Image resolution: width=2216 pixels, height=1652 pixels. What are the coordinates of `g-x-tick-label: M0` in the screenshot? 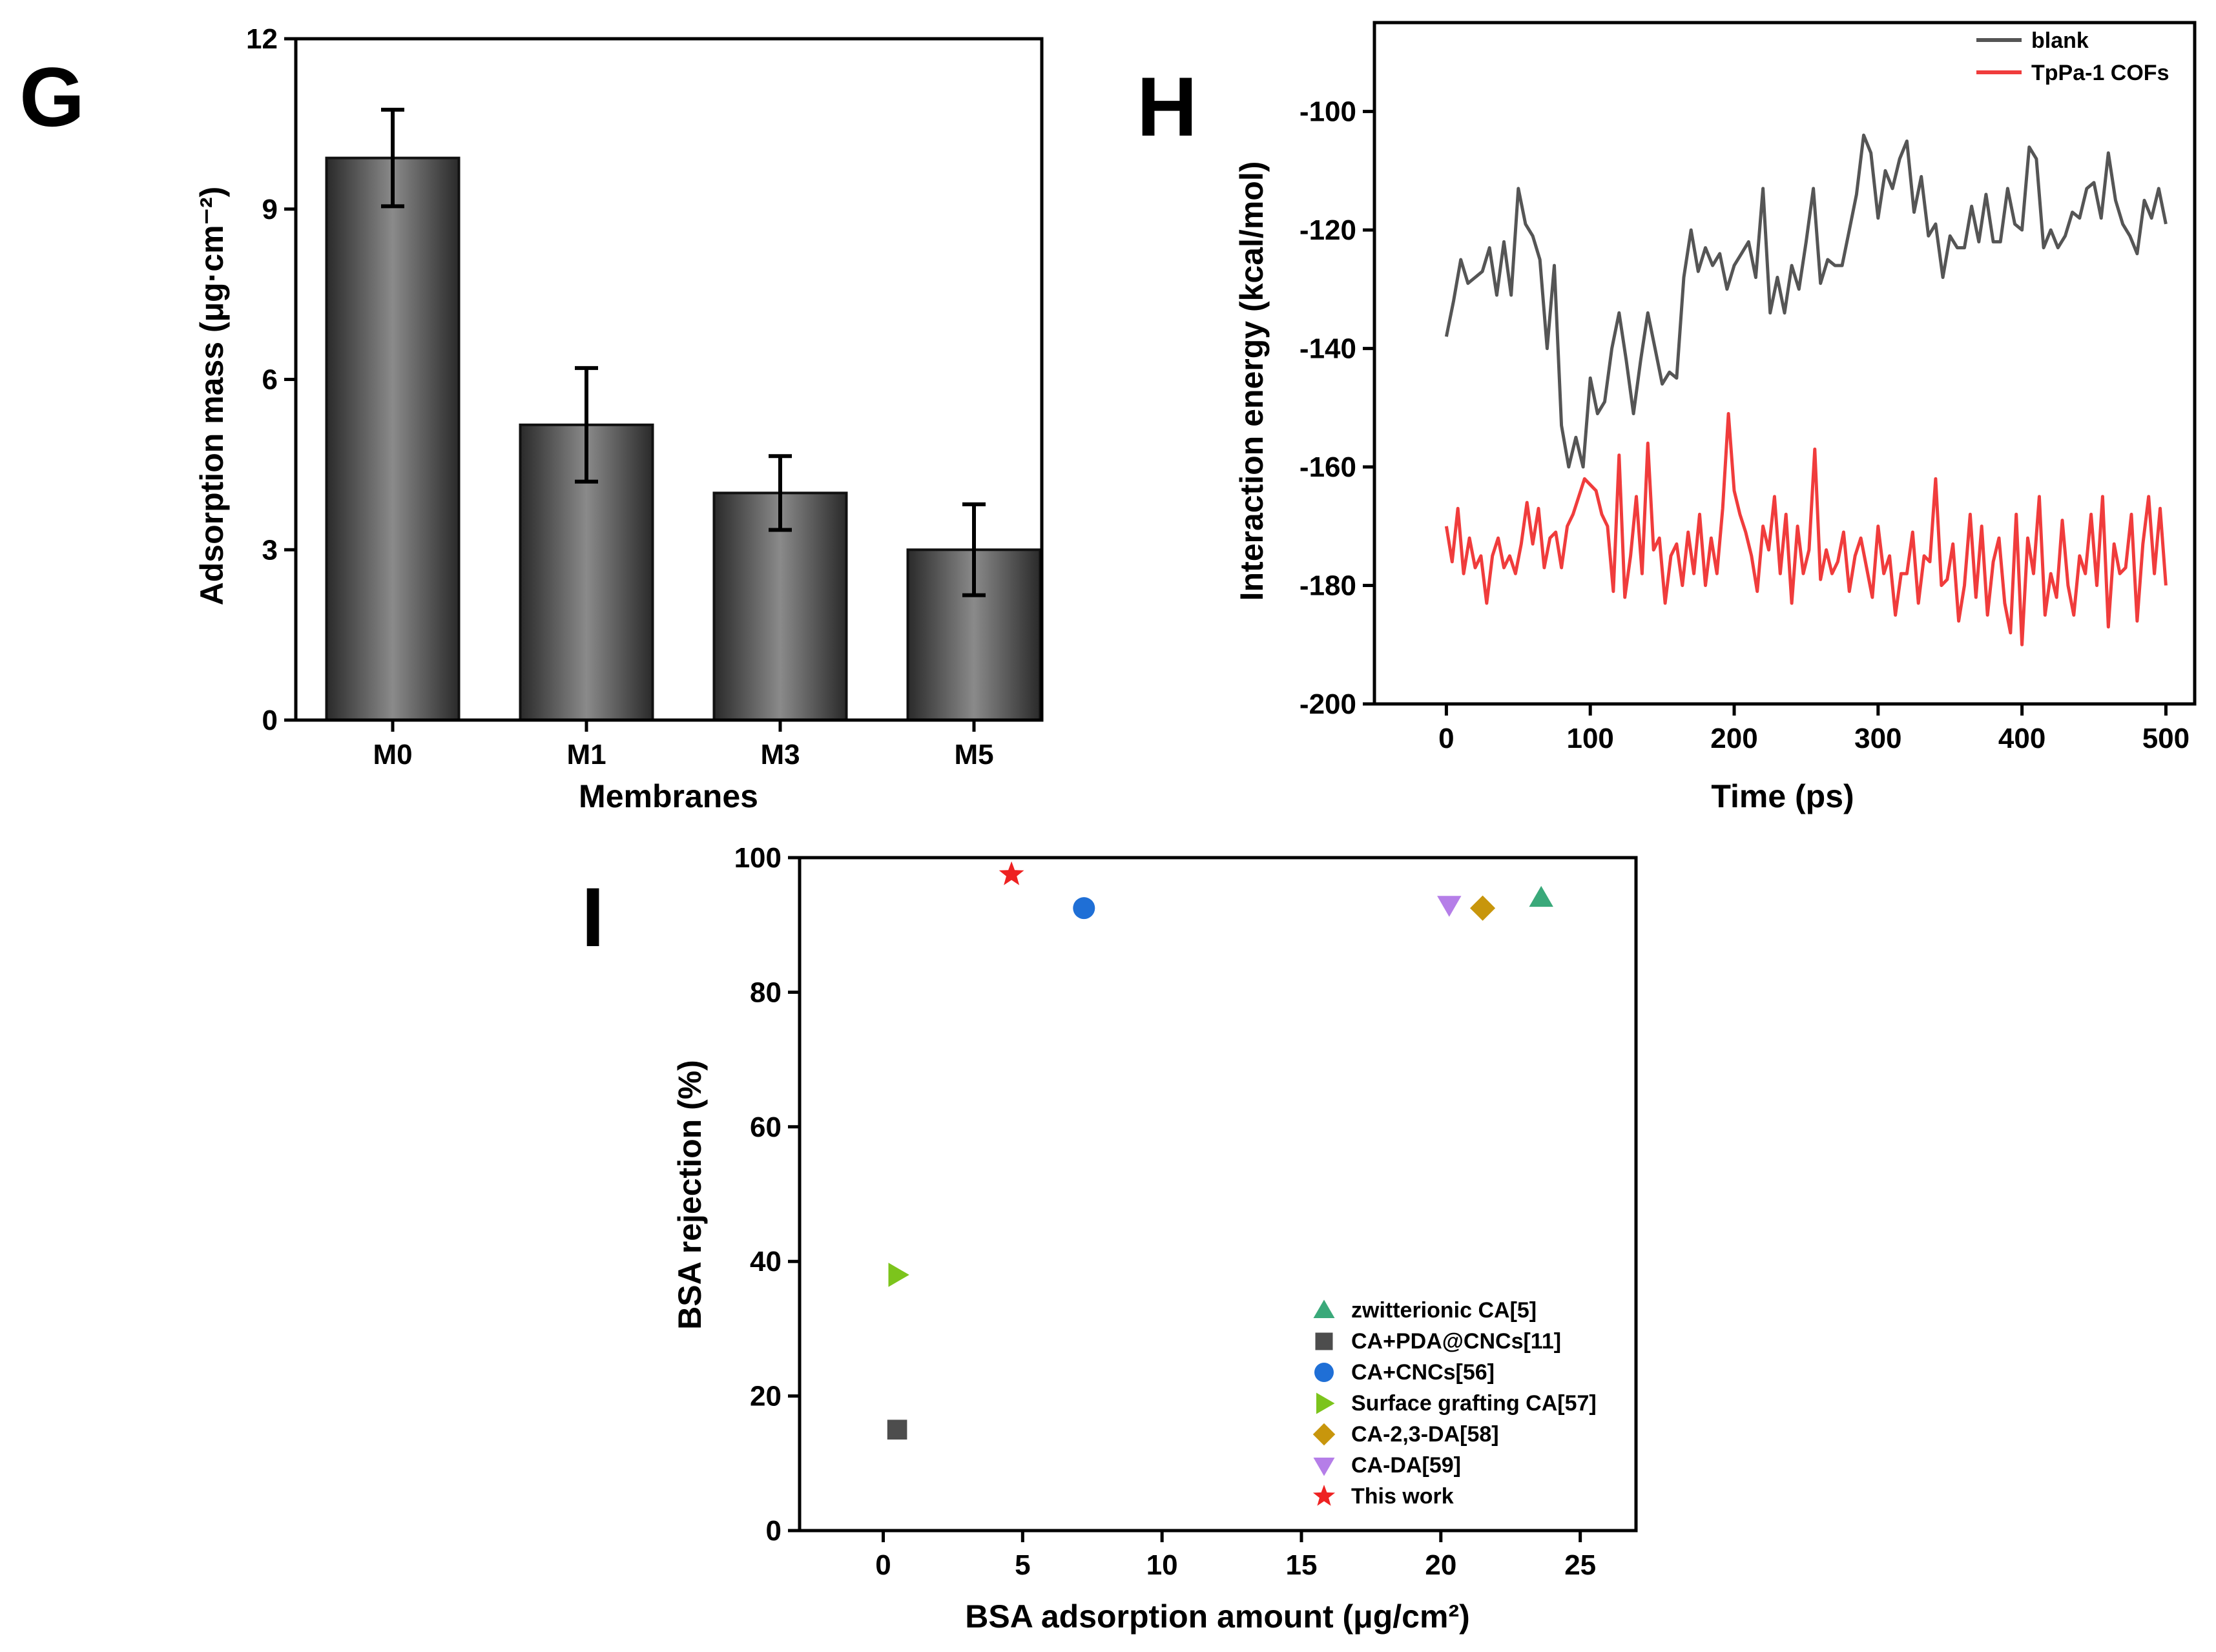 It's located at (393, 754).